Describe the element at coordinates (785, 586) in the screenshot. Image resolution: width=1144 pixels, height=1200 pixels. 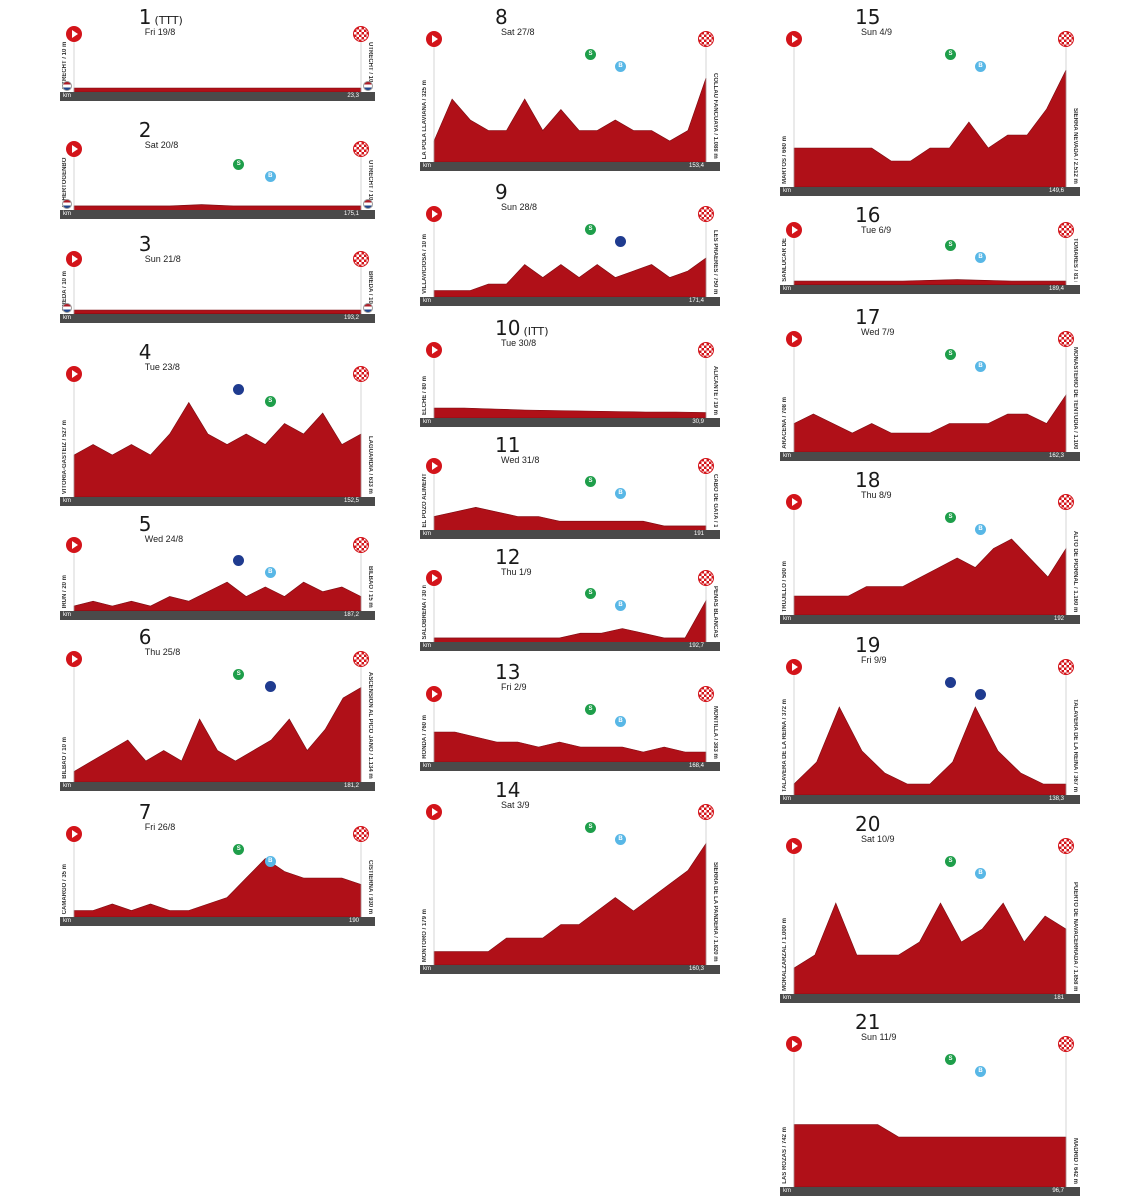
I see `start-location: TRUJILLO / 500 m` at that location.